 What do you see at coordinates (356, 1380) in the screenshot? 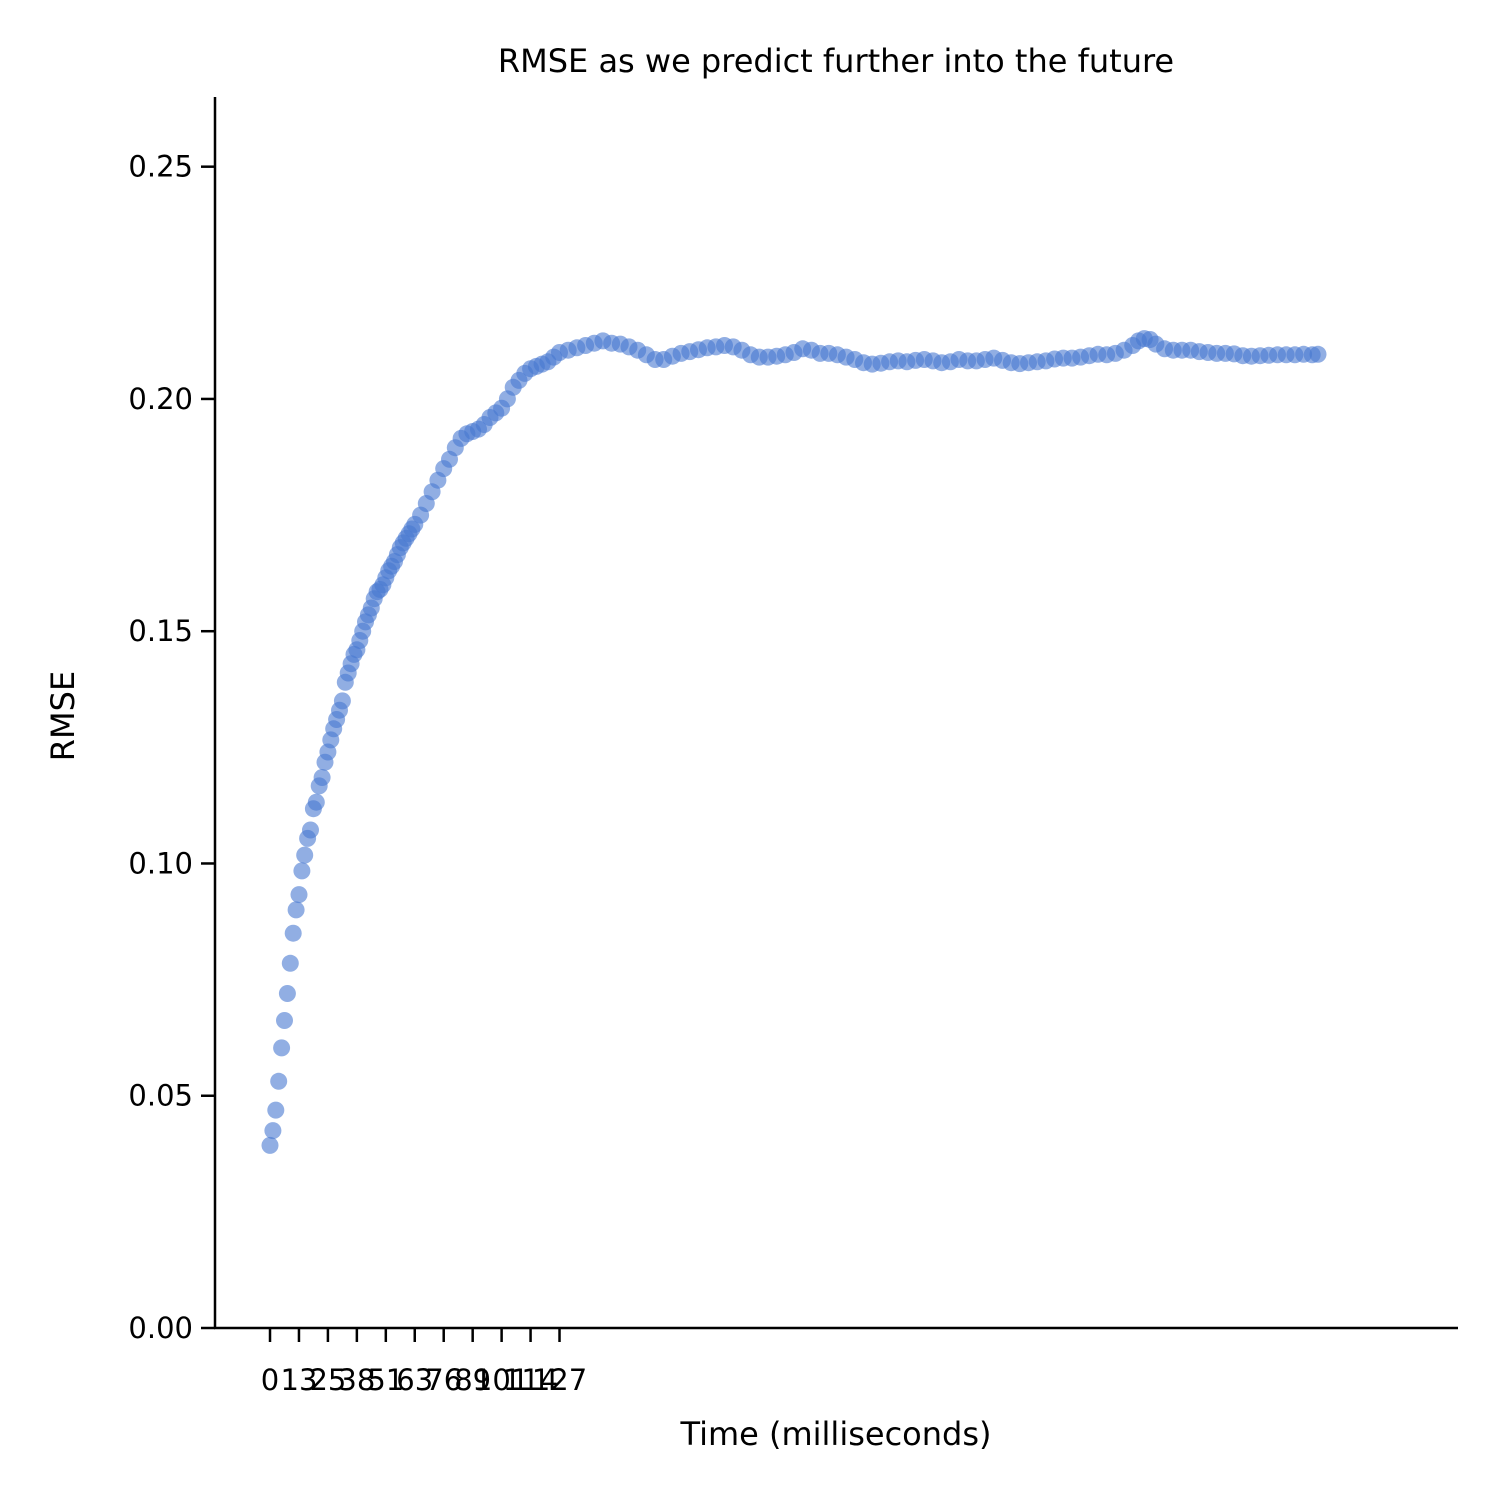
I see `x-tick-label: 38` at bounding box center [356, 1380].